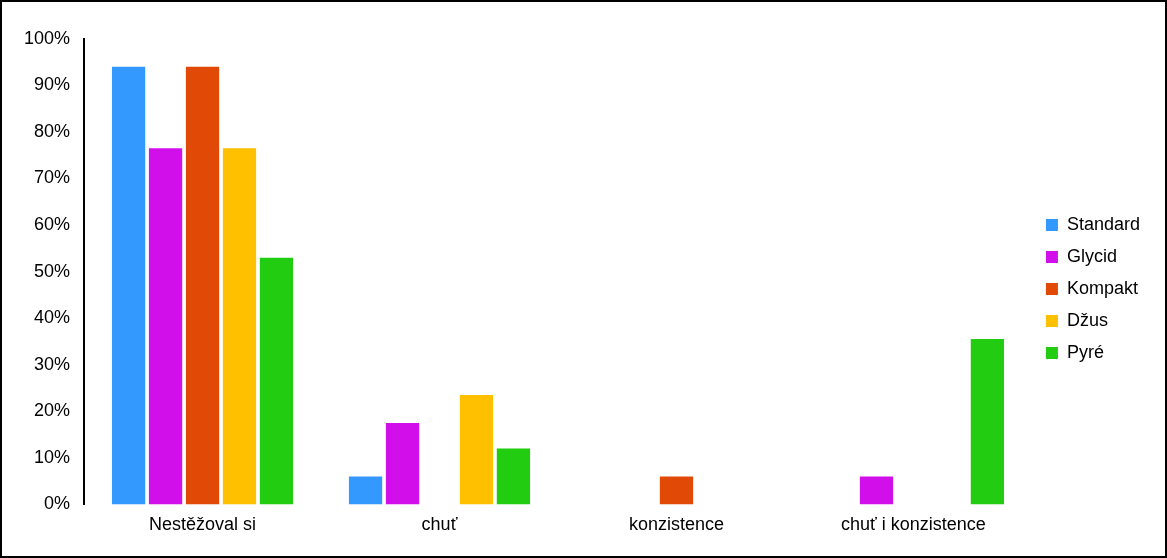 The image size is (1167, 558). Describe the element at coordinates (52, 410) in the screenshot. I see `y-tick-label: 20%` at that location.